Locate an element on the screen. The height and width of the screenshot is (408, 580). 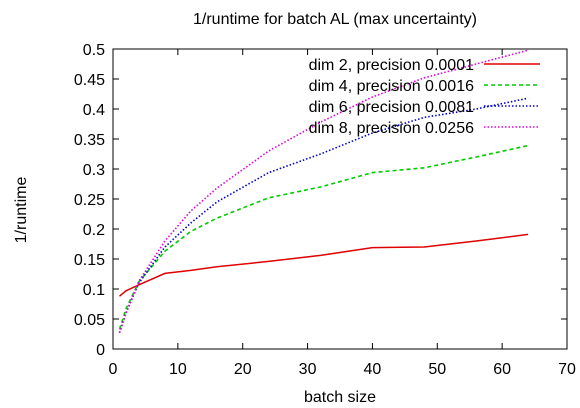
x-tick-label: 40 is located at coordinates (373, 369).